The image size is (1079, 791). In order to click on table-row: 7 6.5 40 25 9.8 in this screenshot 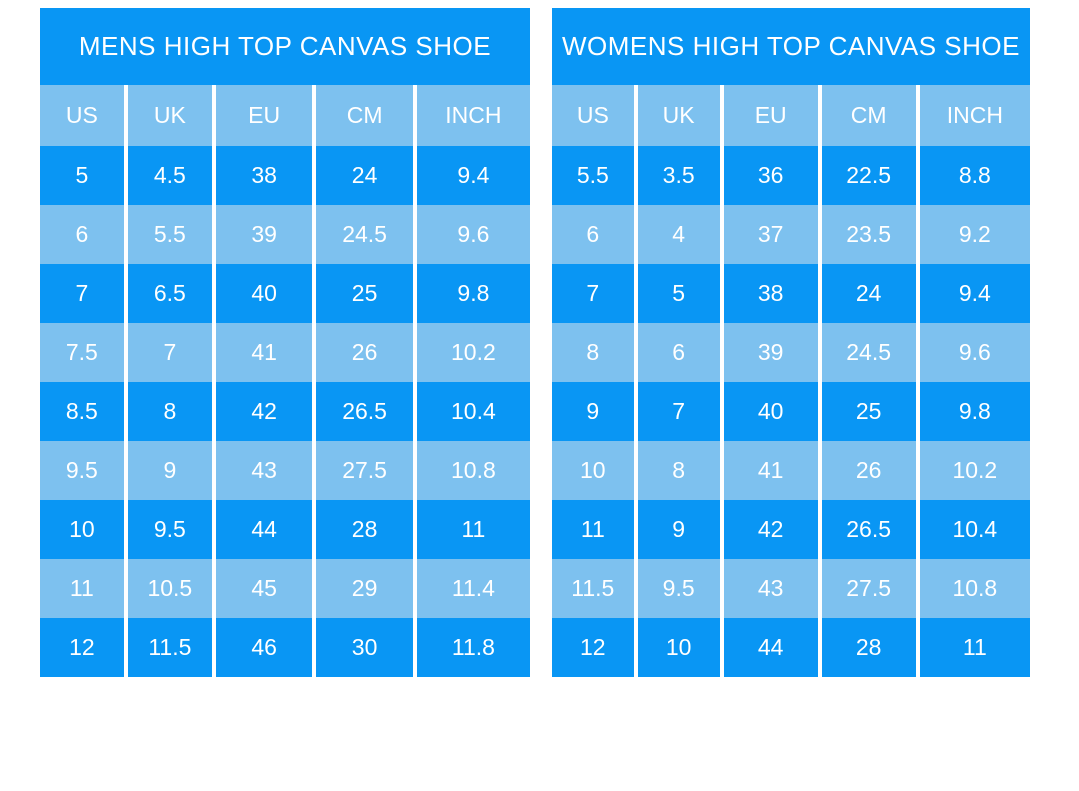, I will do `click(285, 293)`.